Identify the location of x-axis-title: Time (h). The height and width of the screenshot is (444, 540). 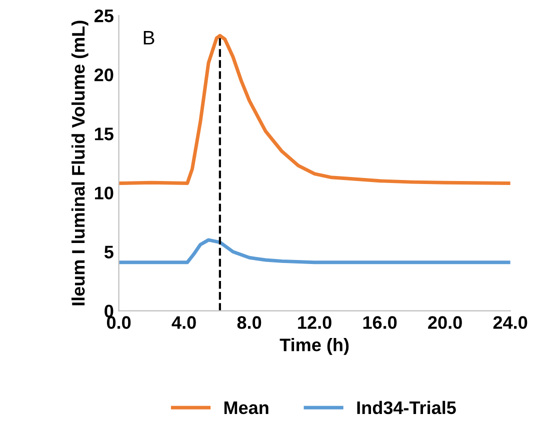
(314, 346).